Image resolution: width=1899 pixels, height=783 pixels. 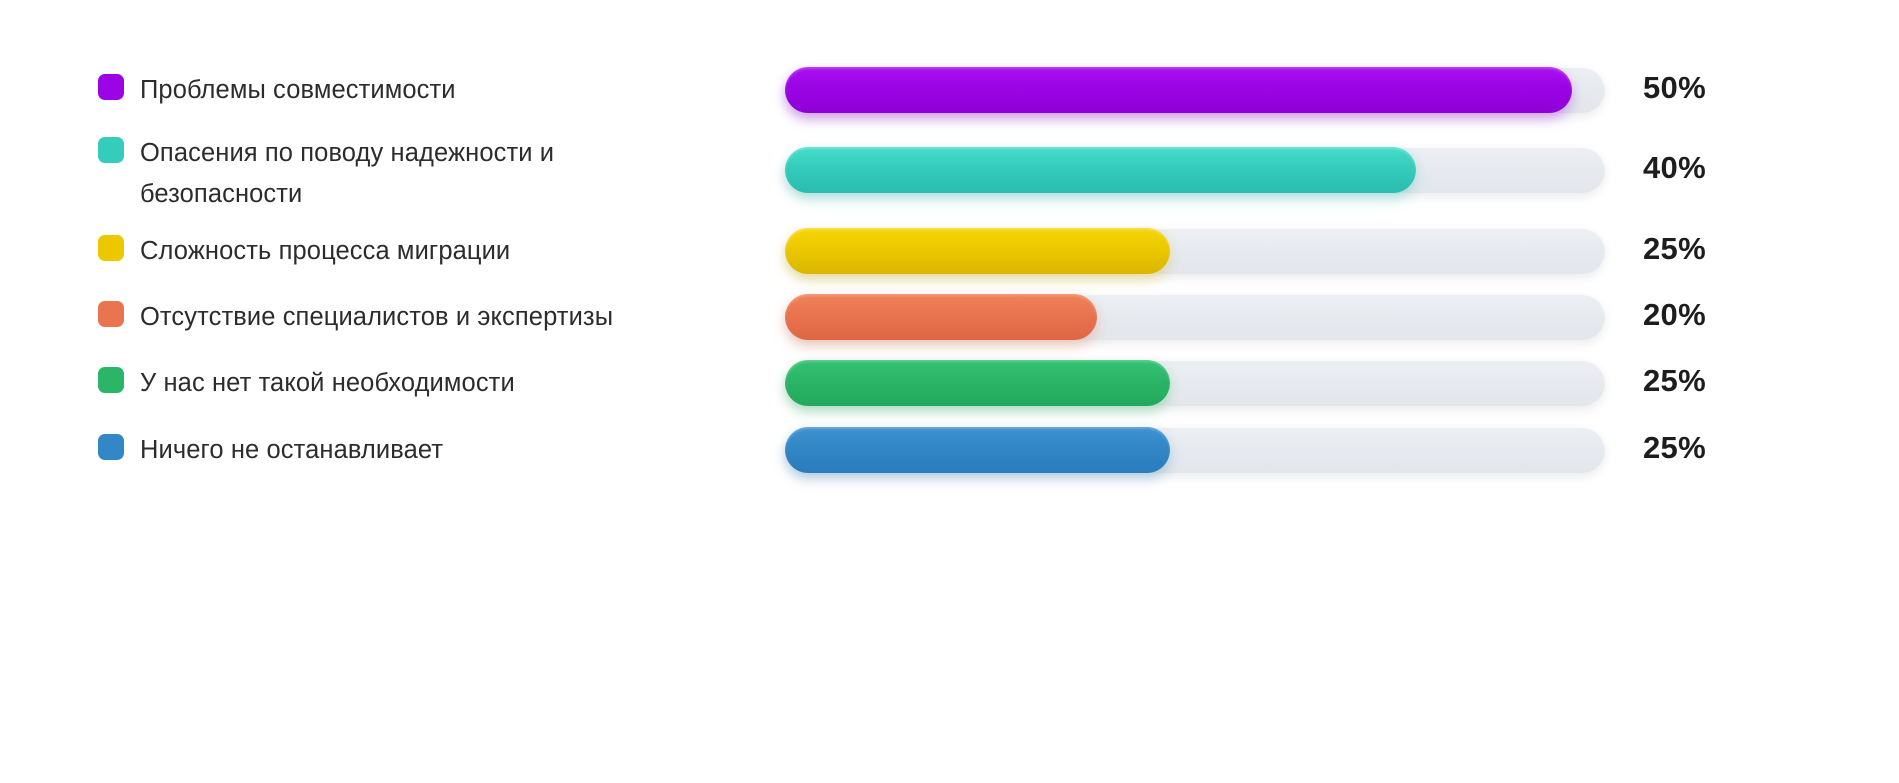 I want to click on legend-item: Сложность процесса миграции, so click(x=304, y=251).